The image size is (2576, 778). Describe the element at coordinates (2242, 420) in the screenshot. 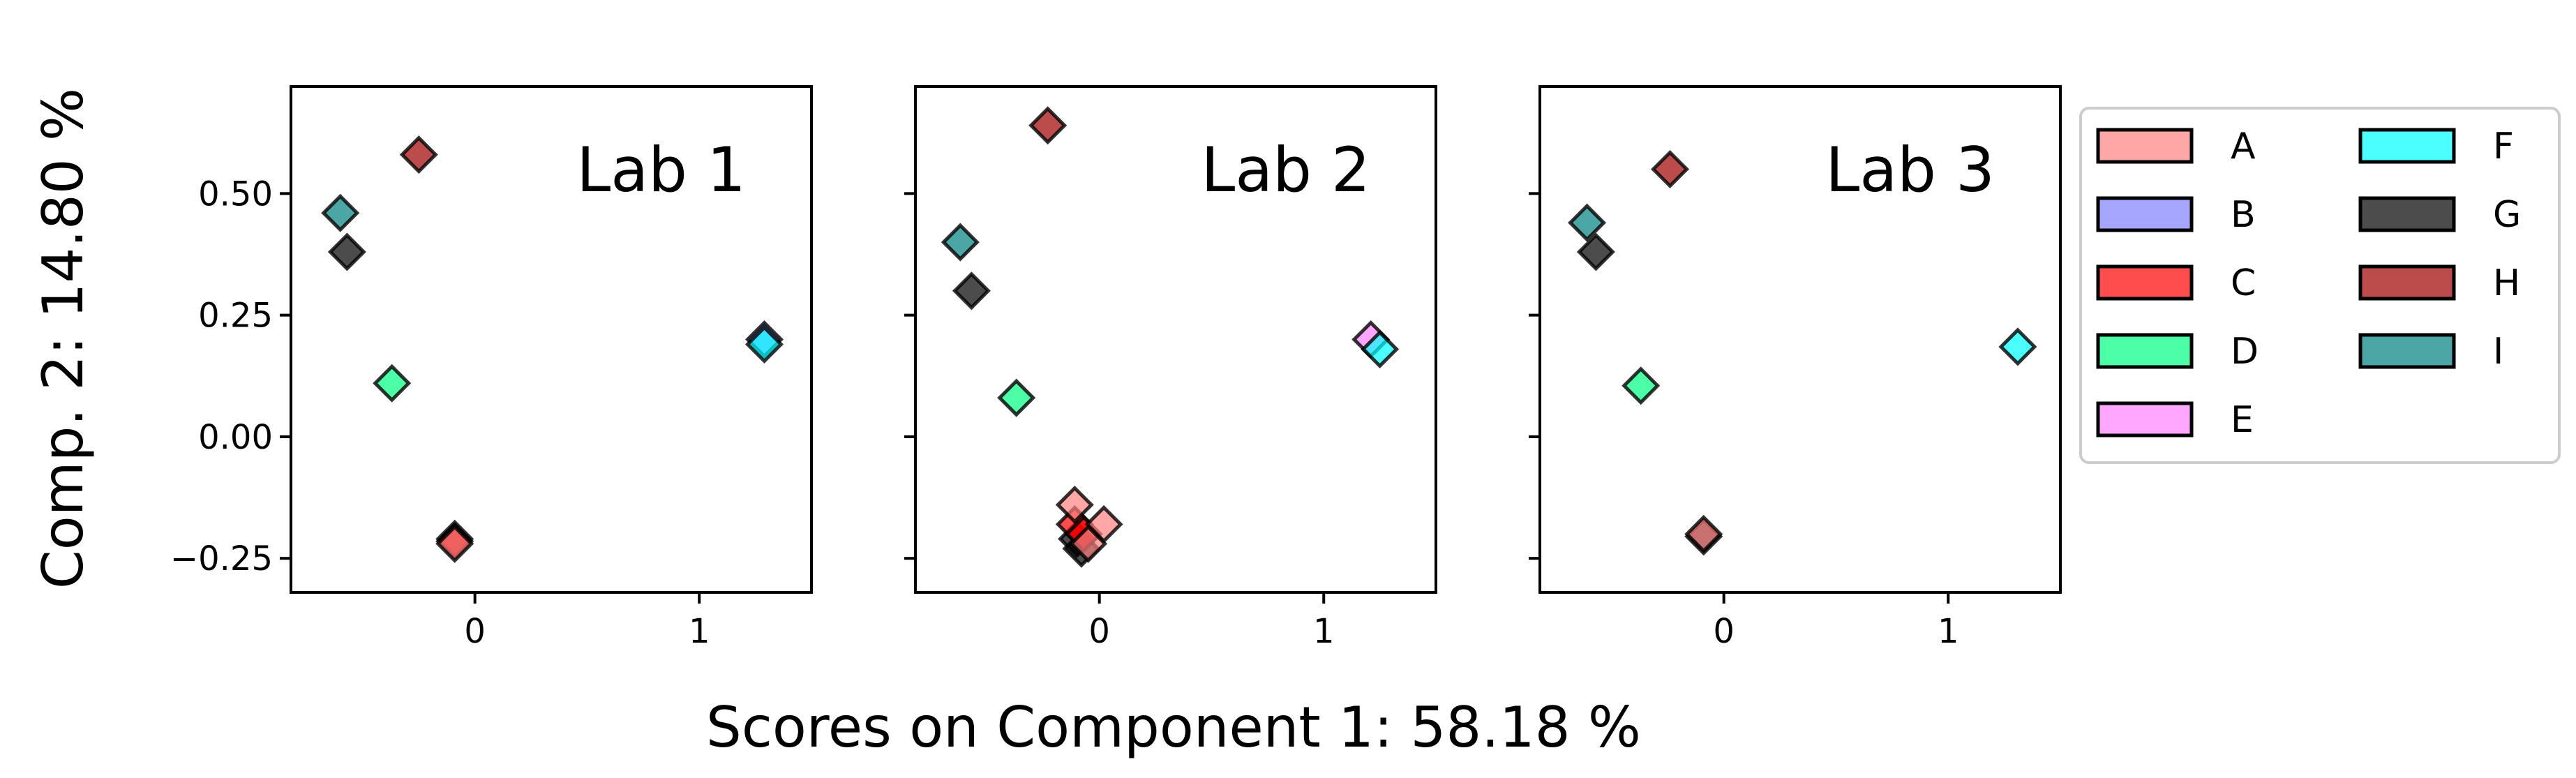

I see `legend-label-E: E` at that location.